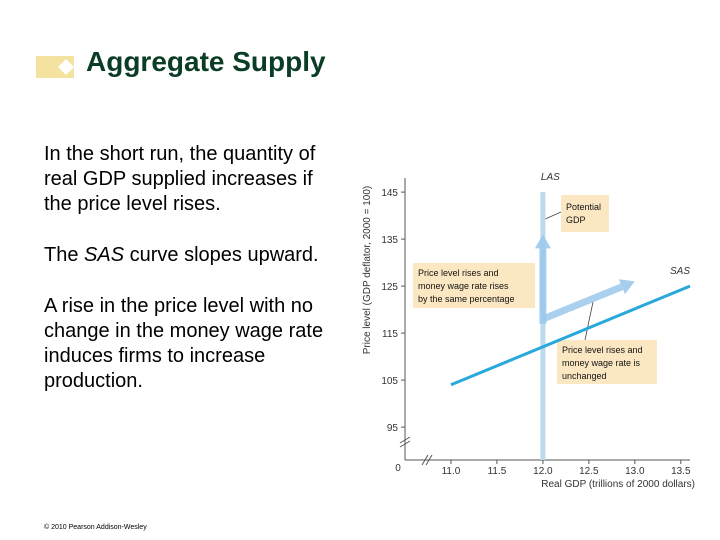 The width and height of the screenshot is (720, 540). Describe the element at coordinates (390, 334) in the screenshot. I see `y-tick-label-2: 115` at that location.